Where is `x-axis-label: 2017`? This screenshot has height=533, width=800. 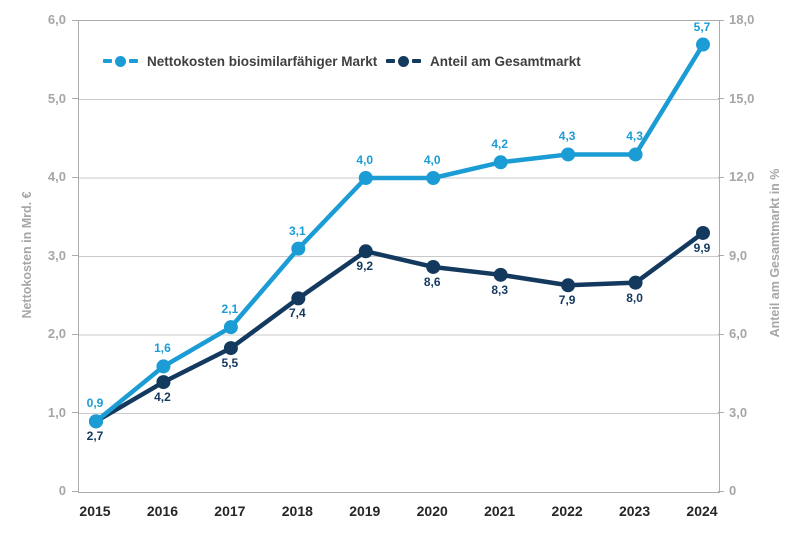
x-axis-label: 2017 is located at coordinates (230, 511).